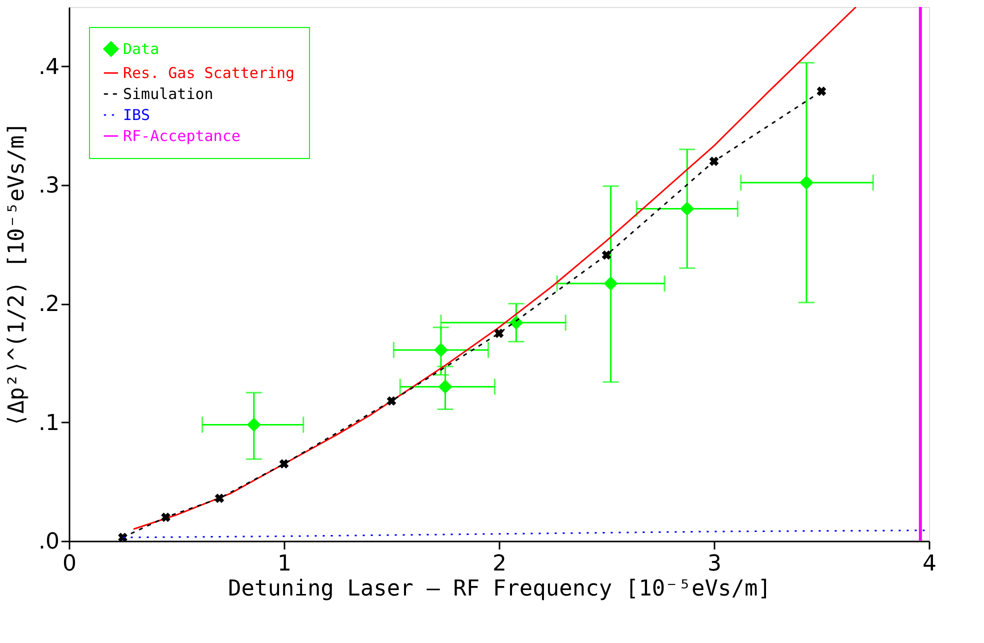  What do you see at coordinates (49, 186) in the screenshot?
I see `y-tick-label: .3` at bounding box center [49, 186].